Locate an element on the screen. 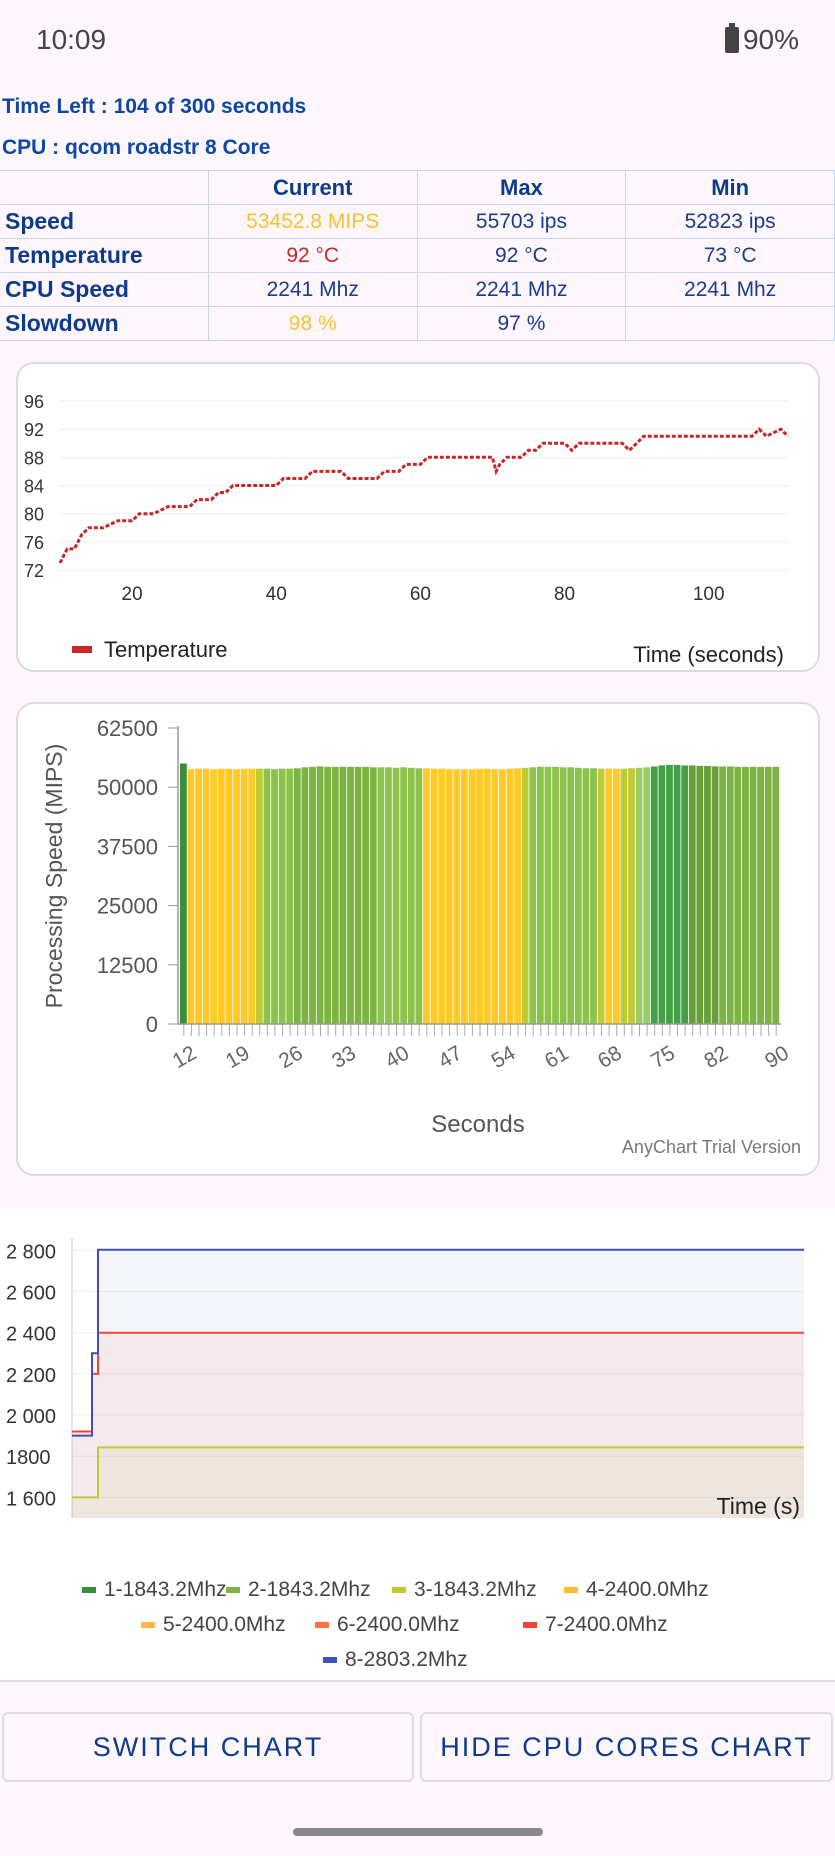  speed-x-tick-label: 19 is located at coordinates (238, 1057).